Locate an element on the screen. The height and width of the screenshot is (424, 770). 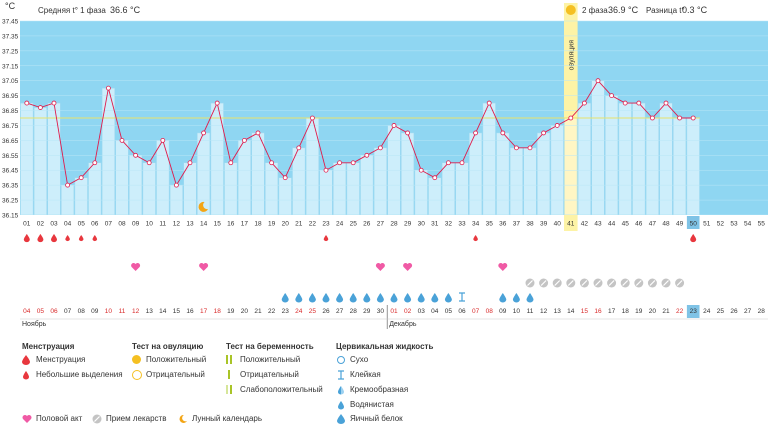
y-tick-label: 37.35 is located at coordinates (10, 36).